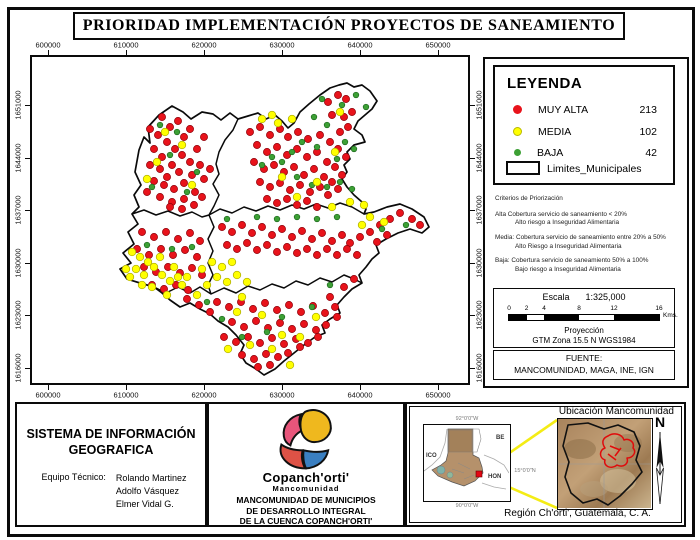 The height and width of the screenshot is (540, 700). Describe the element at coordinates (293, 456) in the screenshot. I see `logo-red-bowl` at that location.